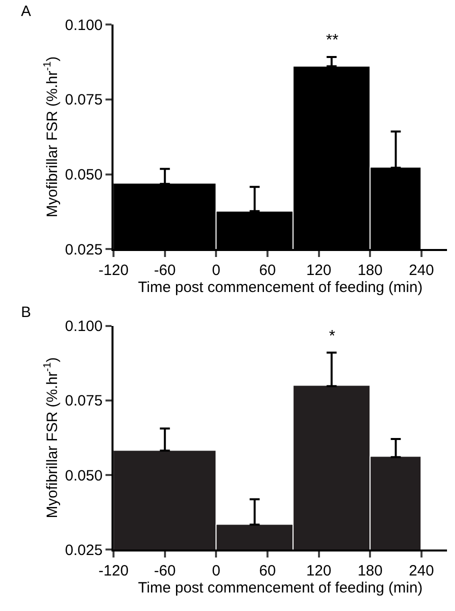 The image size is (455, 611). I want to click on annotation: **, so click(332, 40).